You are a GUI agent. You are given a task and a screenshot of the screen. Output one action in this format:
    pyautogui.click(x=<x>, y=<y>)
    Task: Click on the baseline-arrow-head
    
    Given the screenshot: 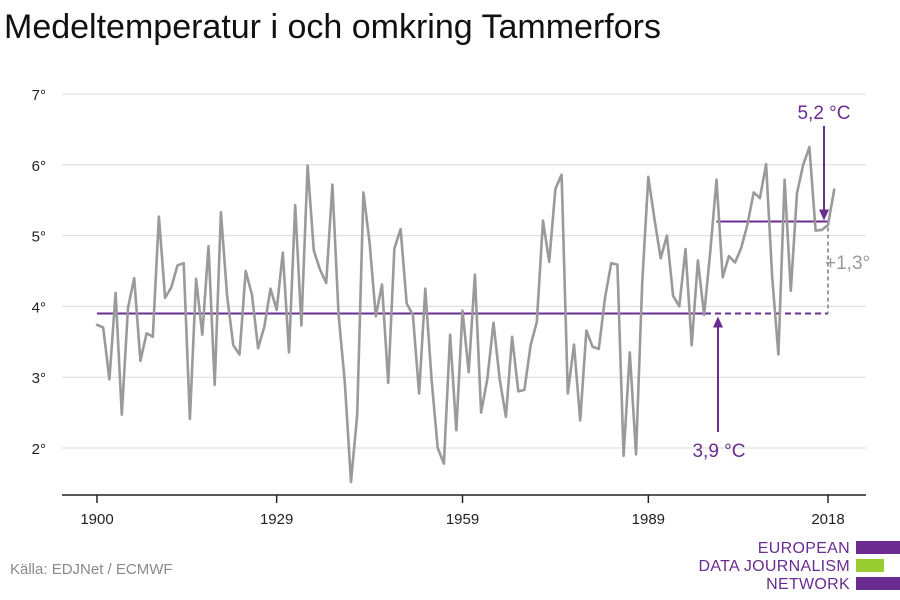 What is the action you would take?
    pyautogui.click(x=718, y=322)
    